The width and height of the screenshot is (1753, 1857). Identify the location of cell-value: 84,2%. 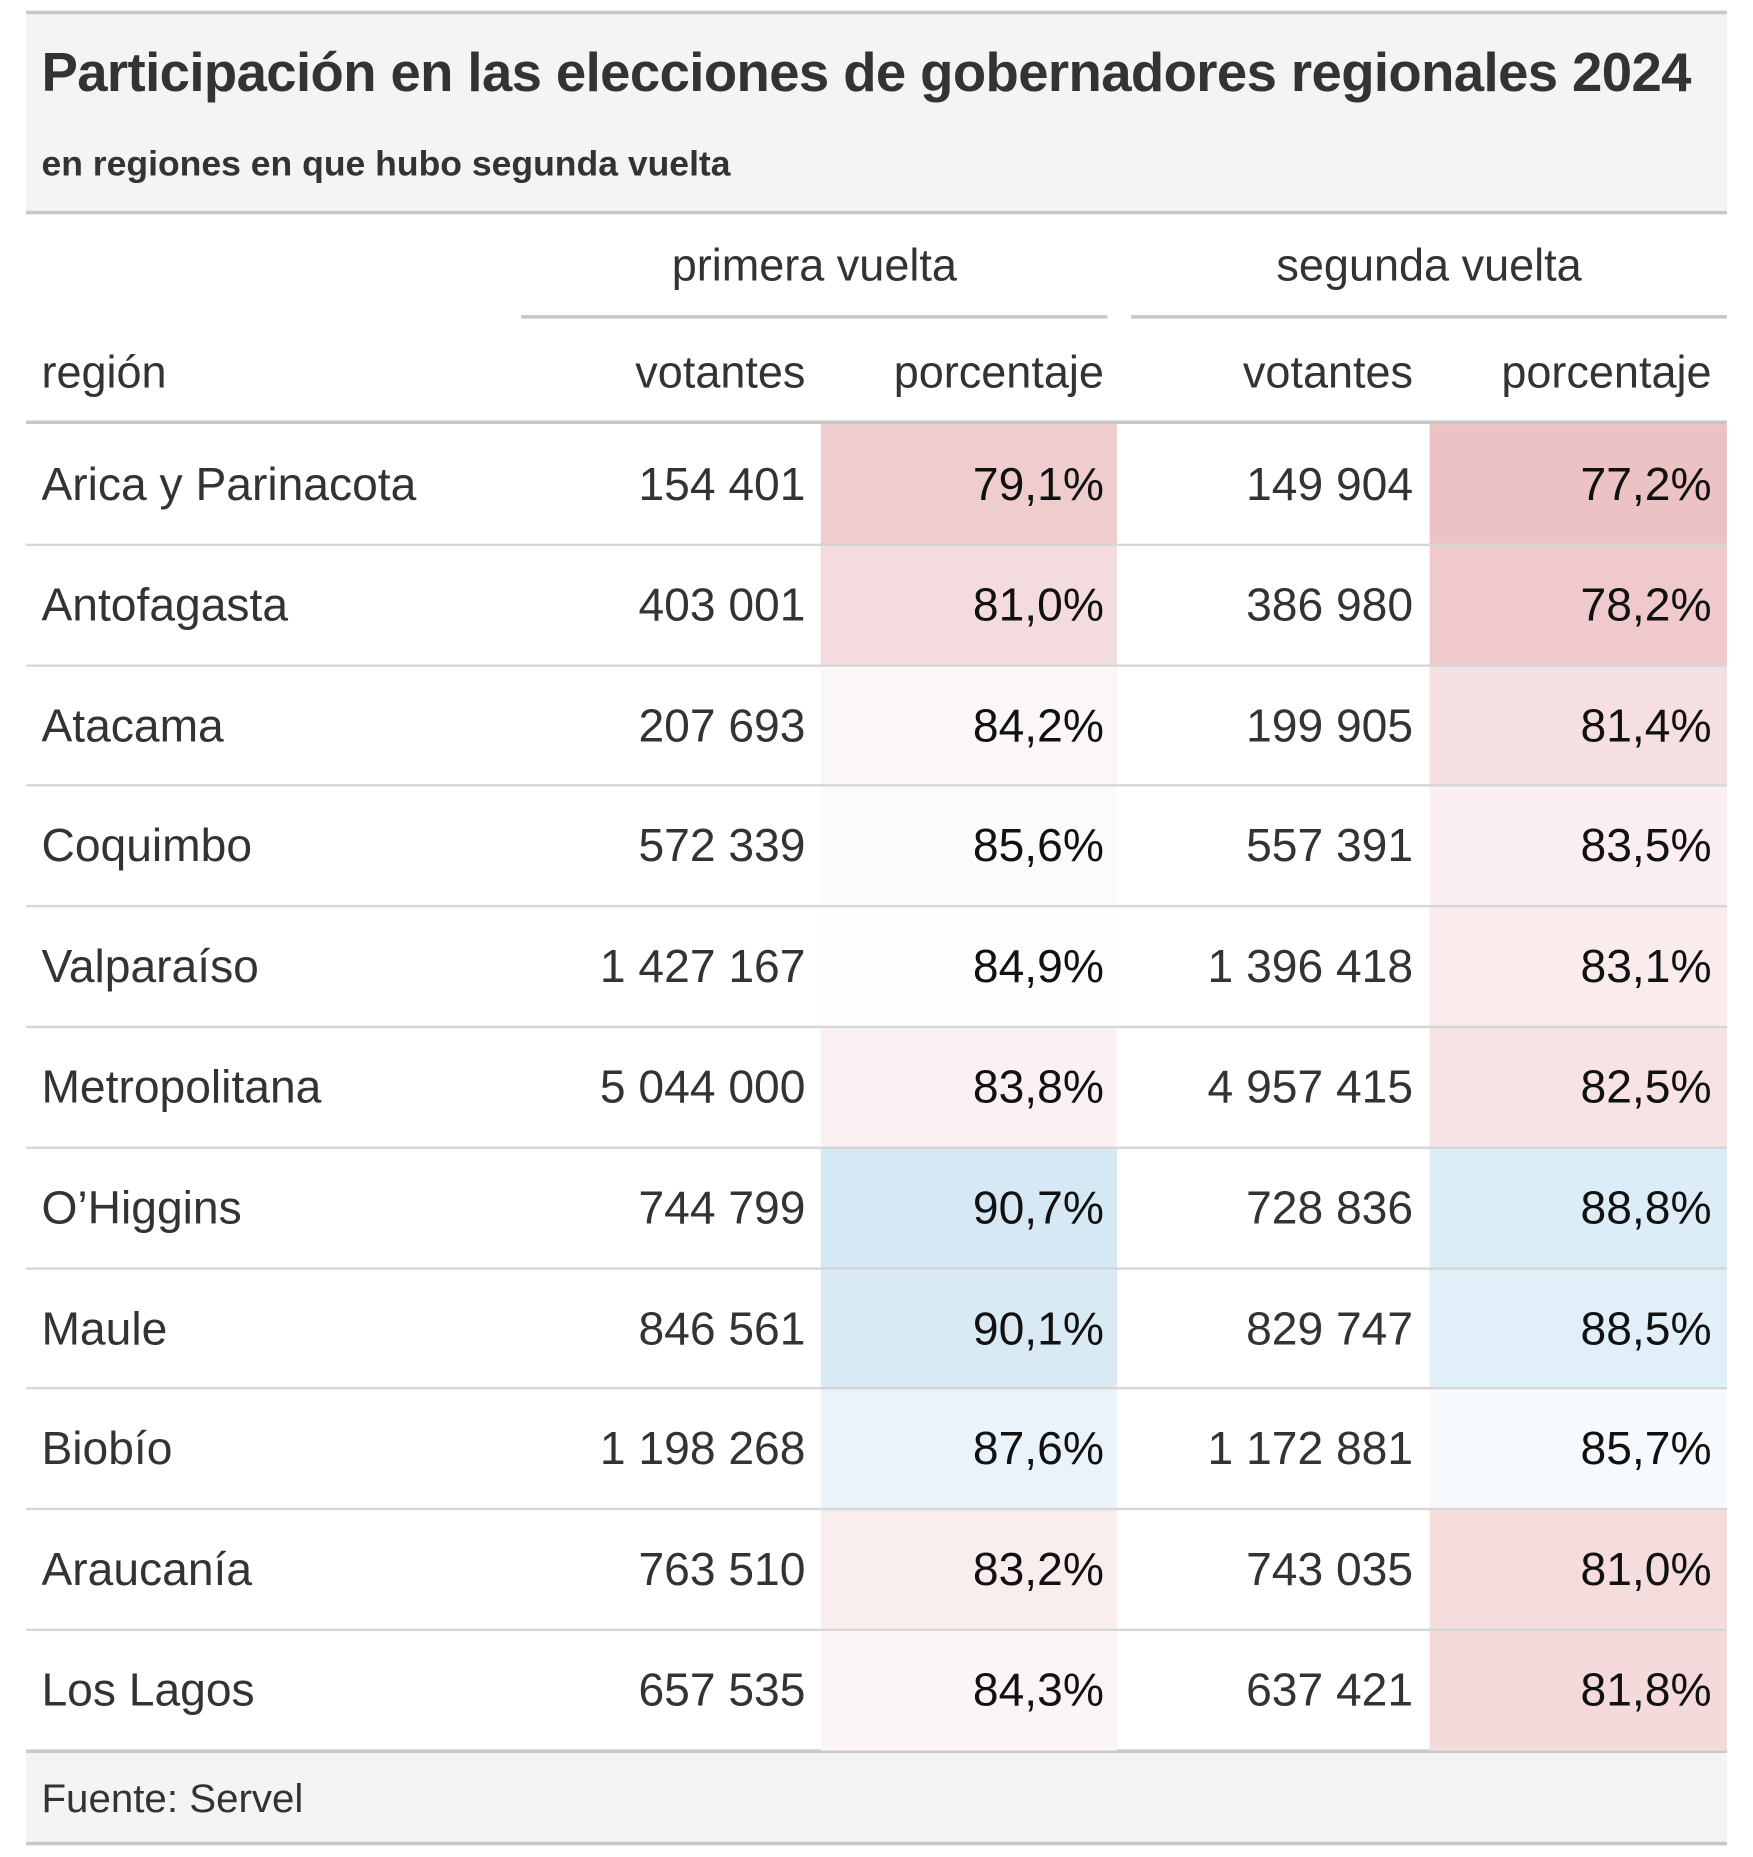
(1038, 726).